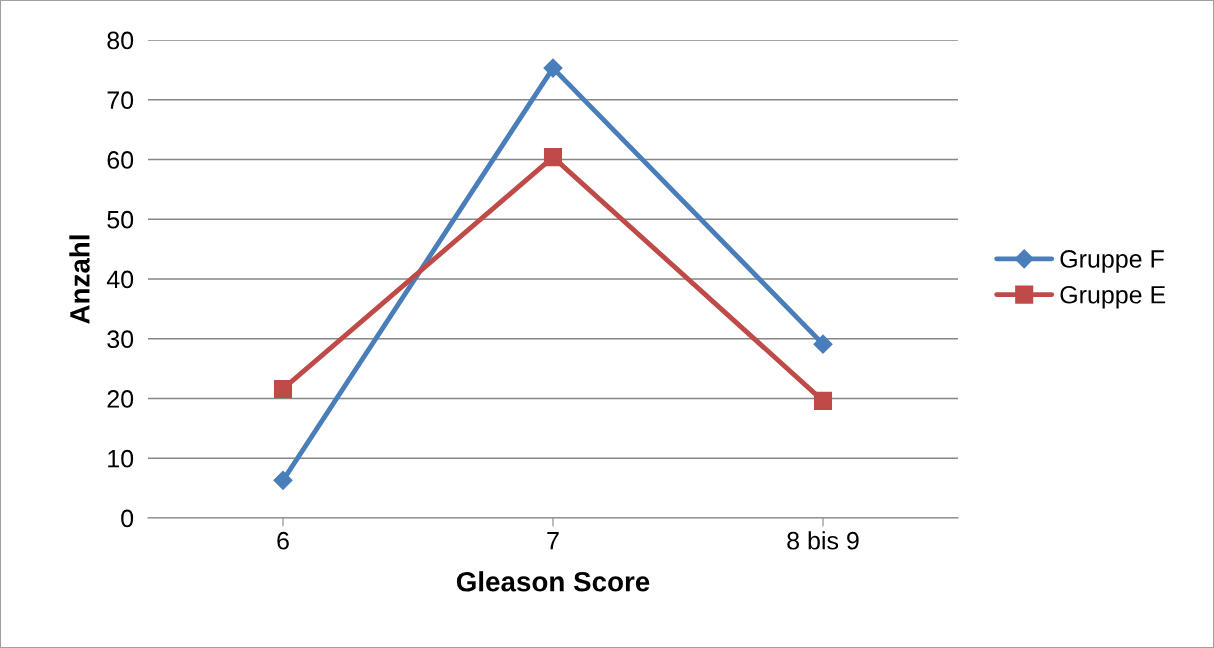  Describe the element at coordinates (127, 518) in the screenshot. I see `y-tick-label: 0` at that location.